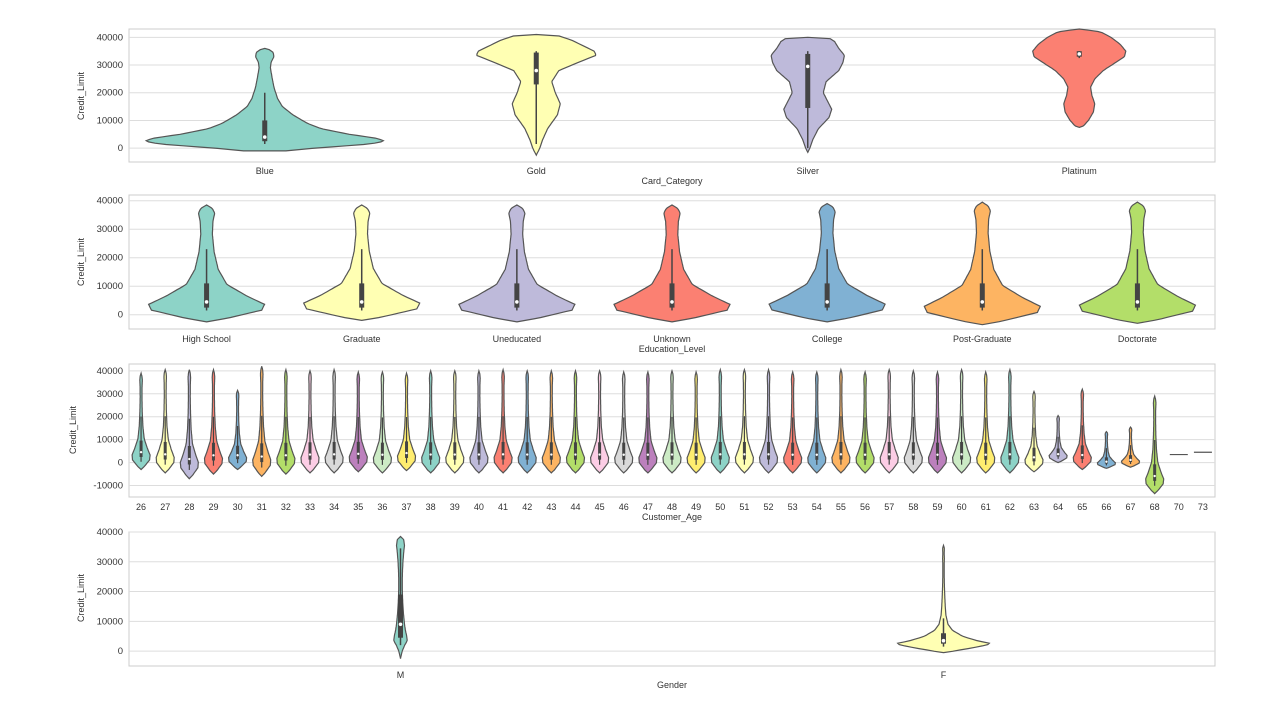  What do you see at coordinates (889, 507) in the screenshot?
I see `x-tick-label: 57` at bounding box center [889, 507].